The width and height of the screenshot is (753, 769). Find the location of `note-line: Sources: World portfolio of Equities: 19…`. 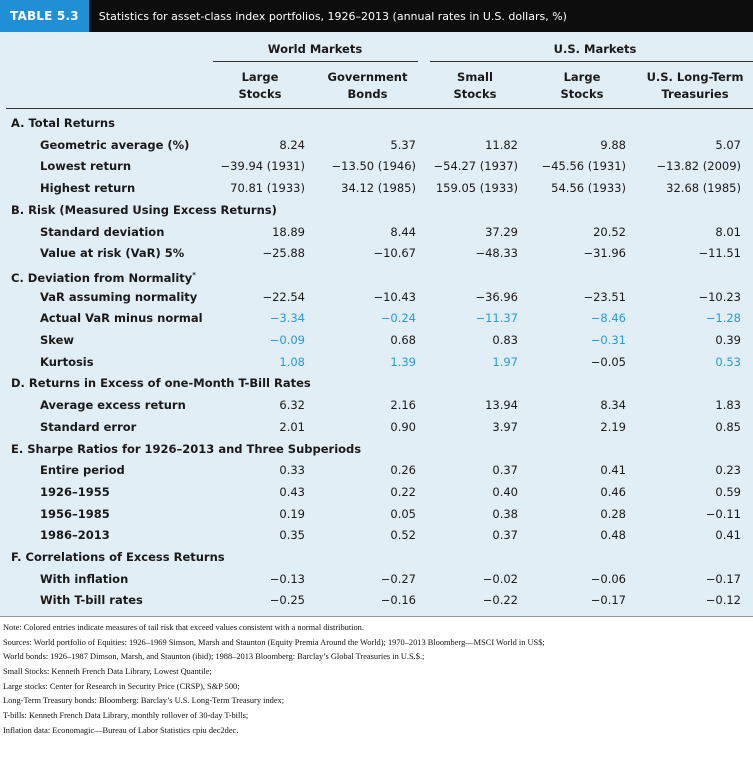

note-line: Sources: World portfolio of Equities: 19… is located at coordinates (274, 642).